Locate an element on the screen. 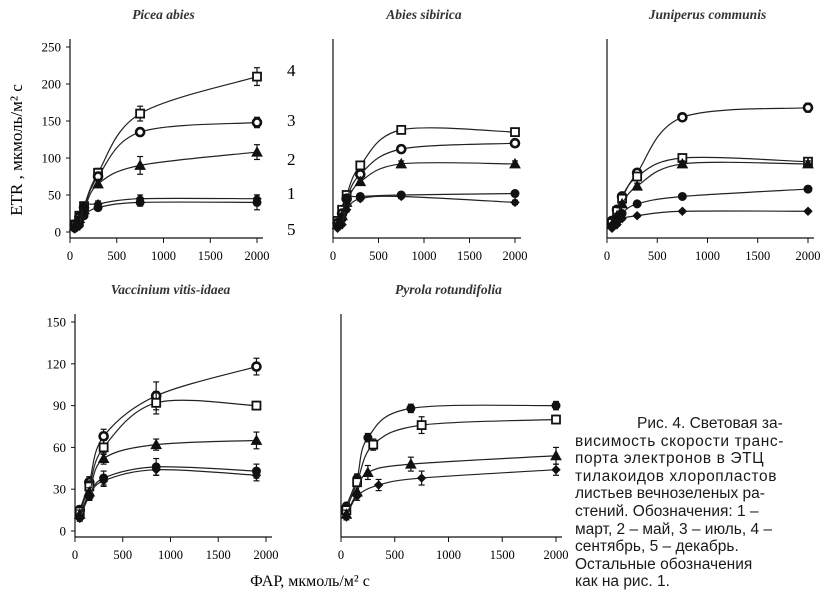  chart-title: Juniperus communis is located at coordinates (707, 14).